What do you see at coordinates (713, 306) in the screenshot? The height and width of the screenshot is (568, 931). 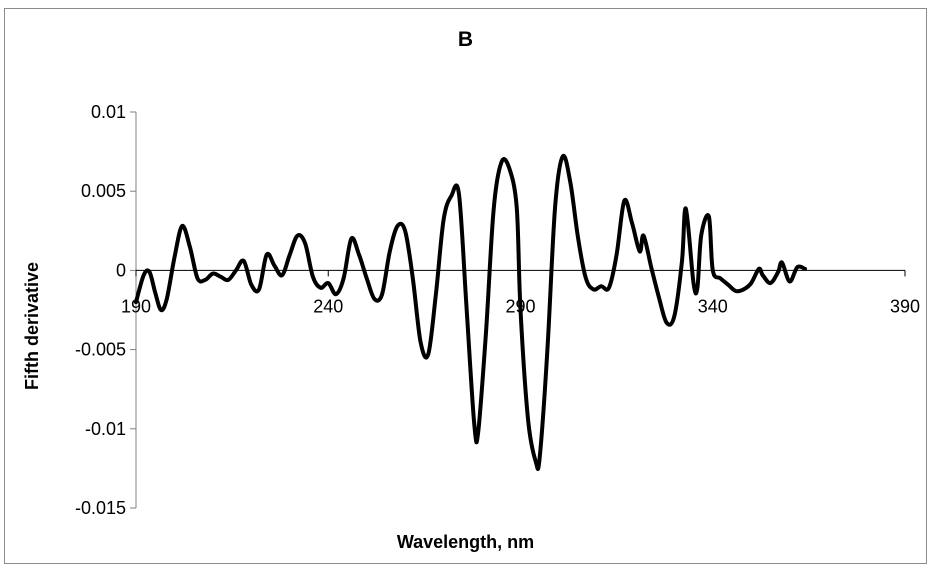 I see `x-tick-label: 340` at bounding box center [713, 306].